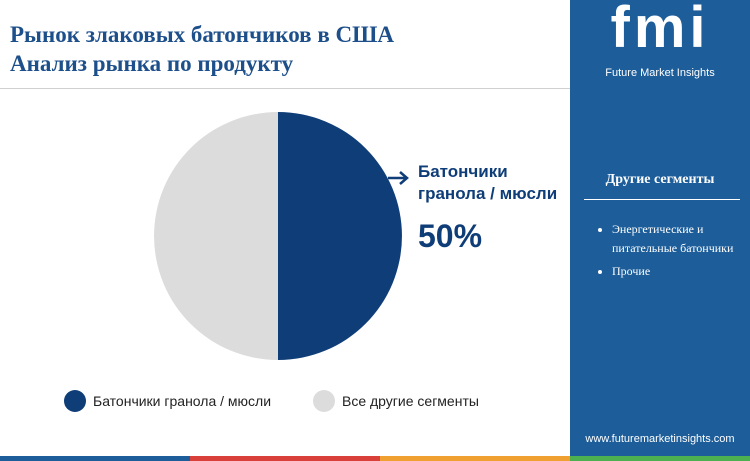 Image resolution: width=750 pixels, height=461 pixels. I want to click on legend-label: Батончики гранола / мюсли, so click(182, 401).